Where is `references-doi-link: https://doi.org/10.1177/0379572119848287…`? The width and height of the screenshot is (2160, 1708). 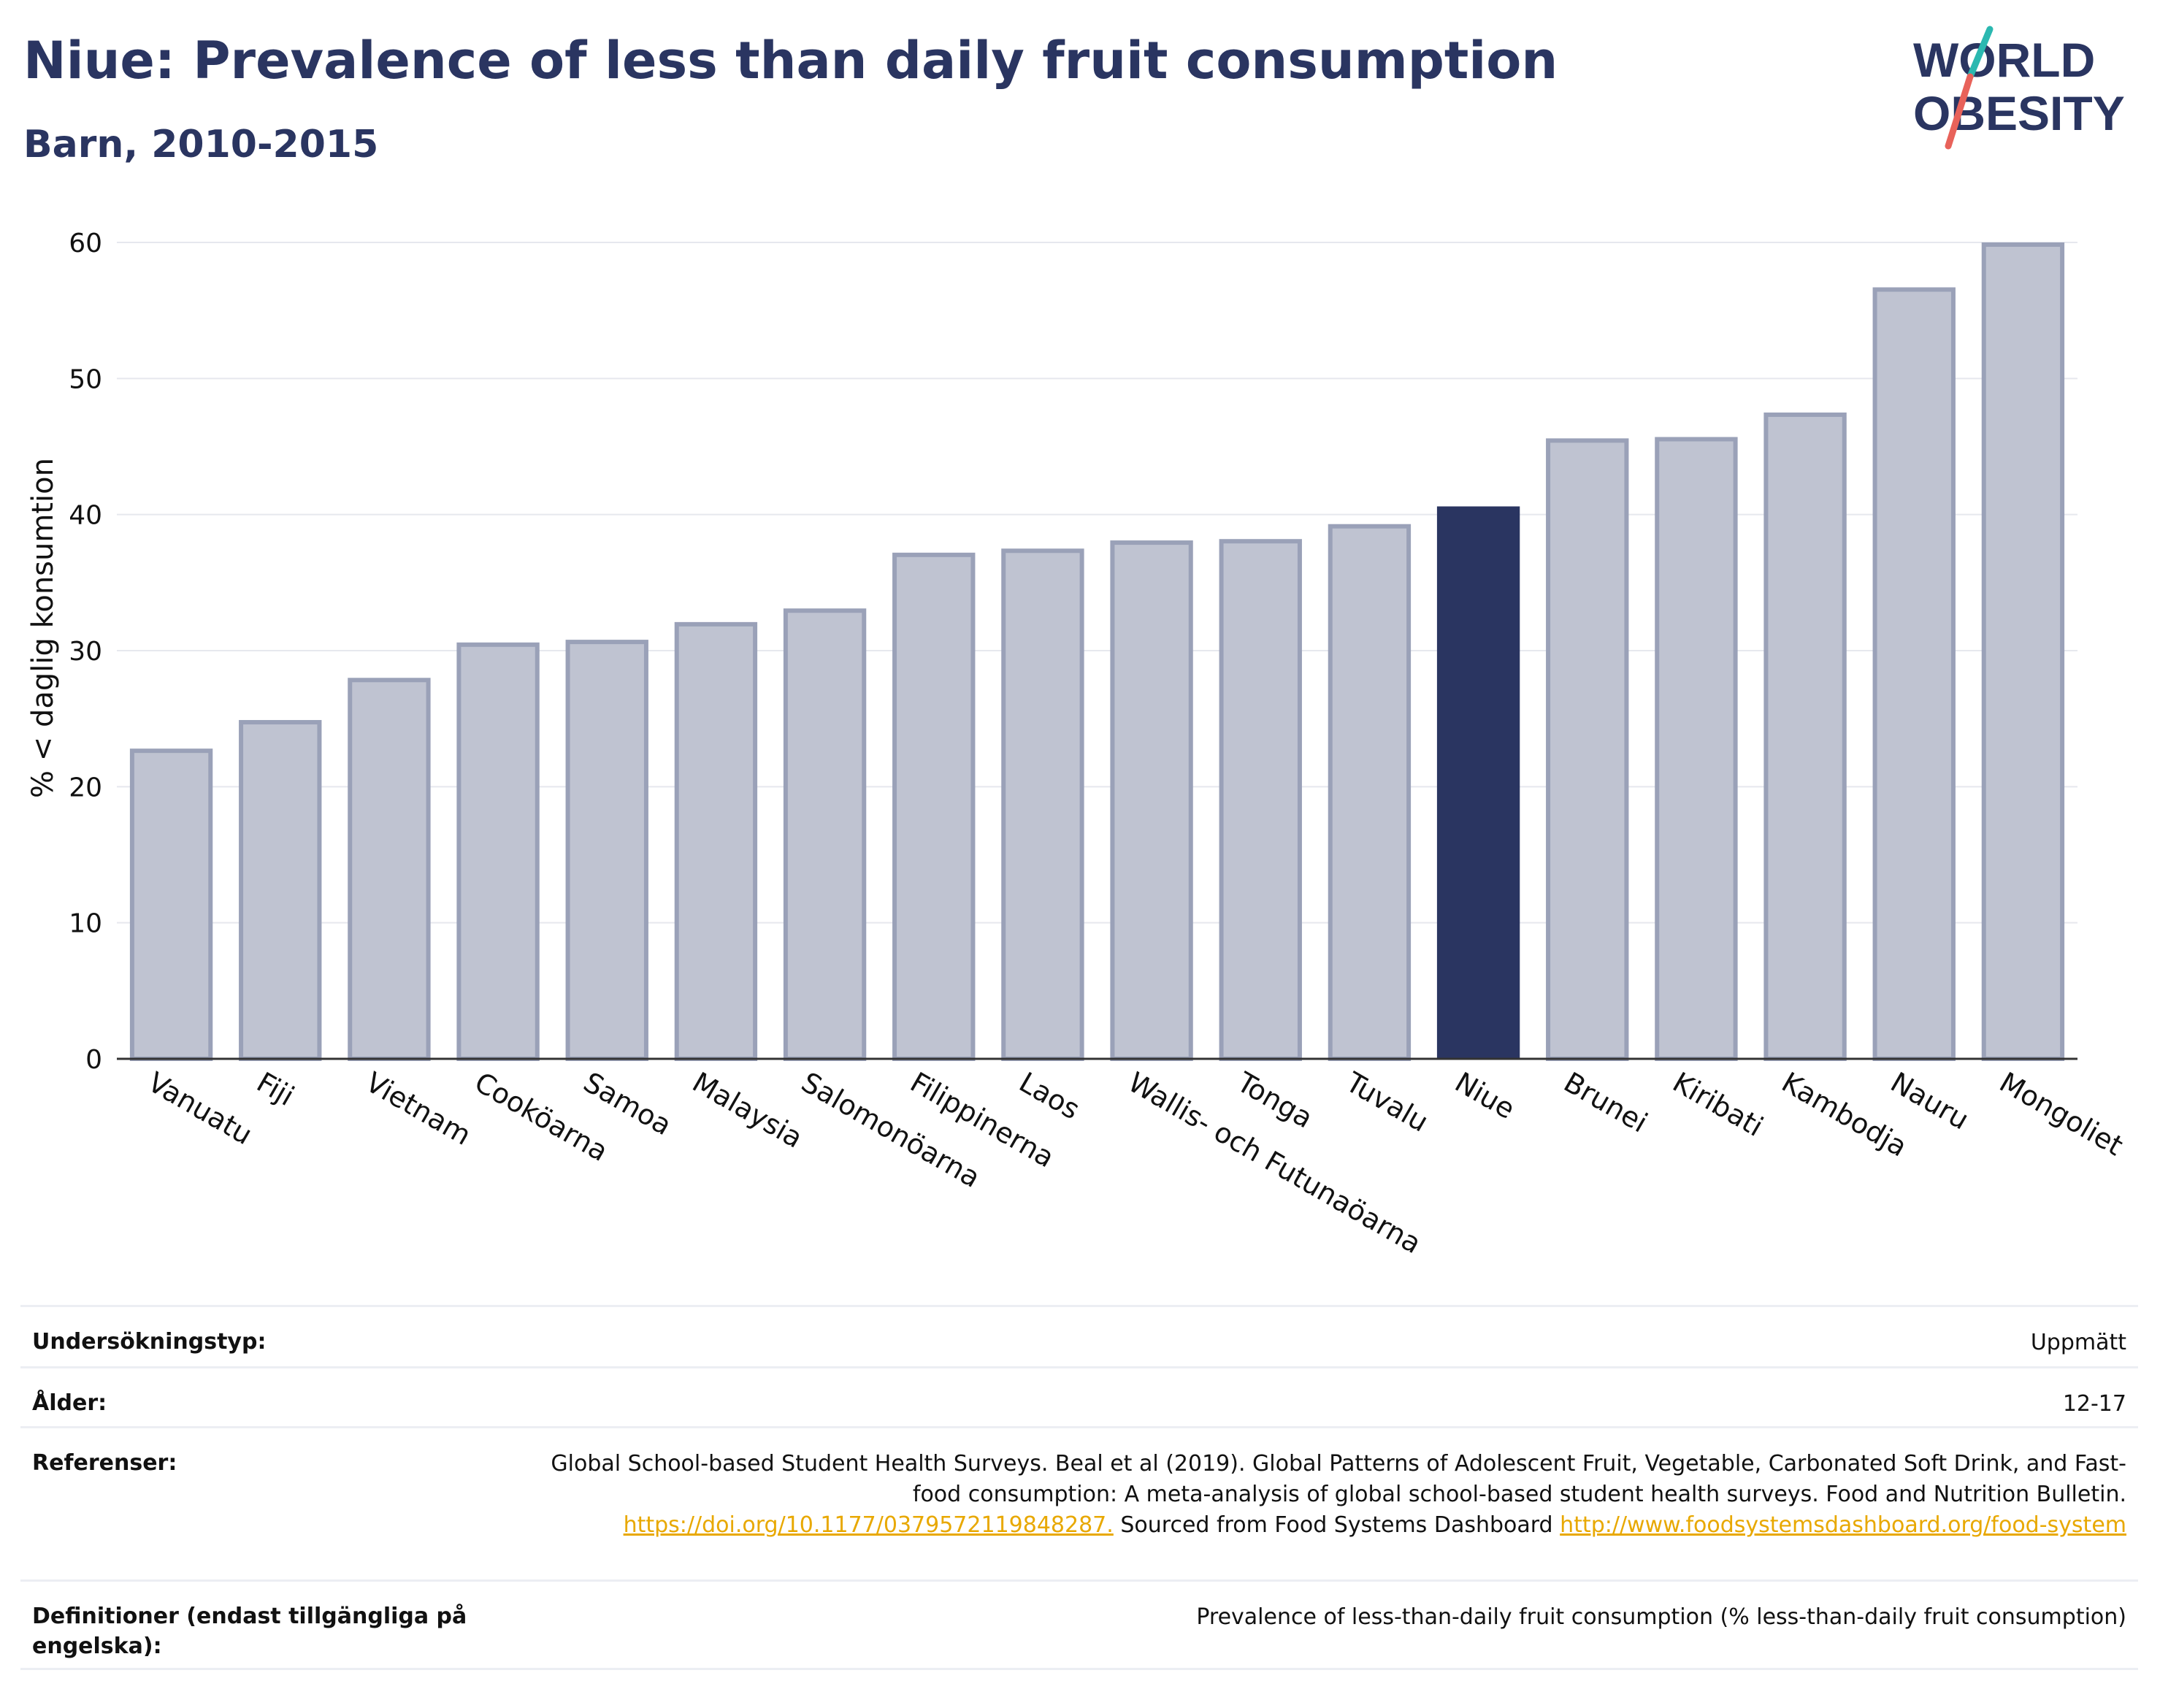 references-doi-link: https://doi.org/10.1177/0379572119848287… is located at coordinates (868, 1525).